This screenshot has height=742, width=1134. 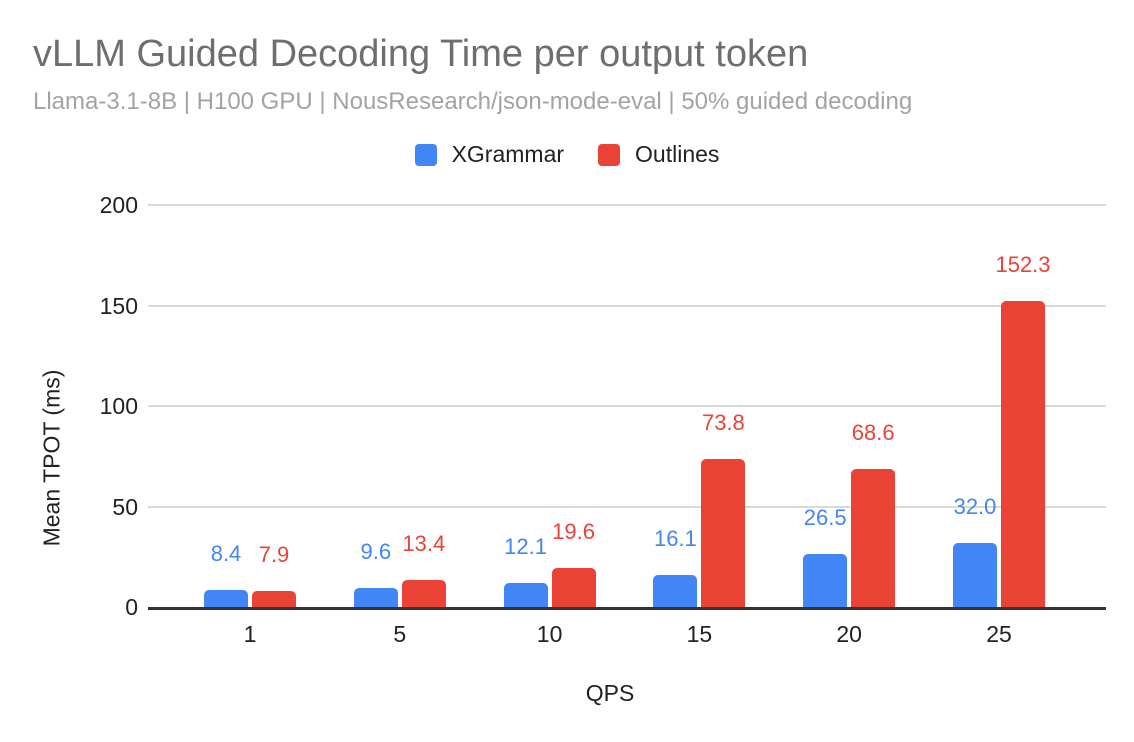 I want to click on bar-group-qps-15: 16.1 73.8, so click(x=699, y=406).